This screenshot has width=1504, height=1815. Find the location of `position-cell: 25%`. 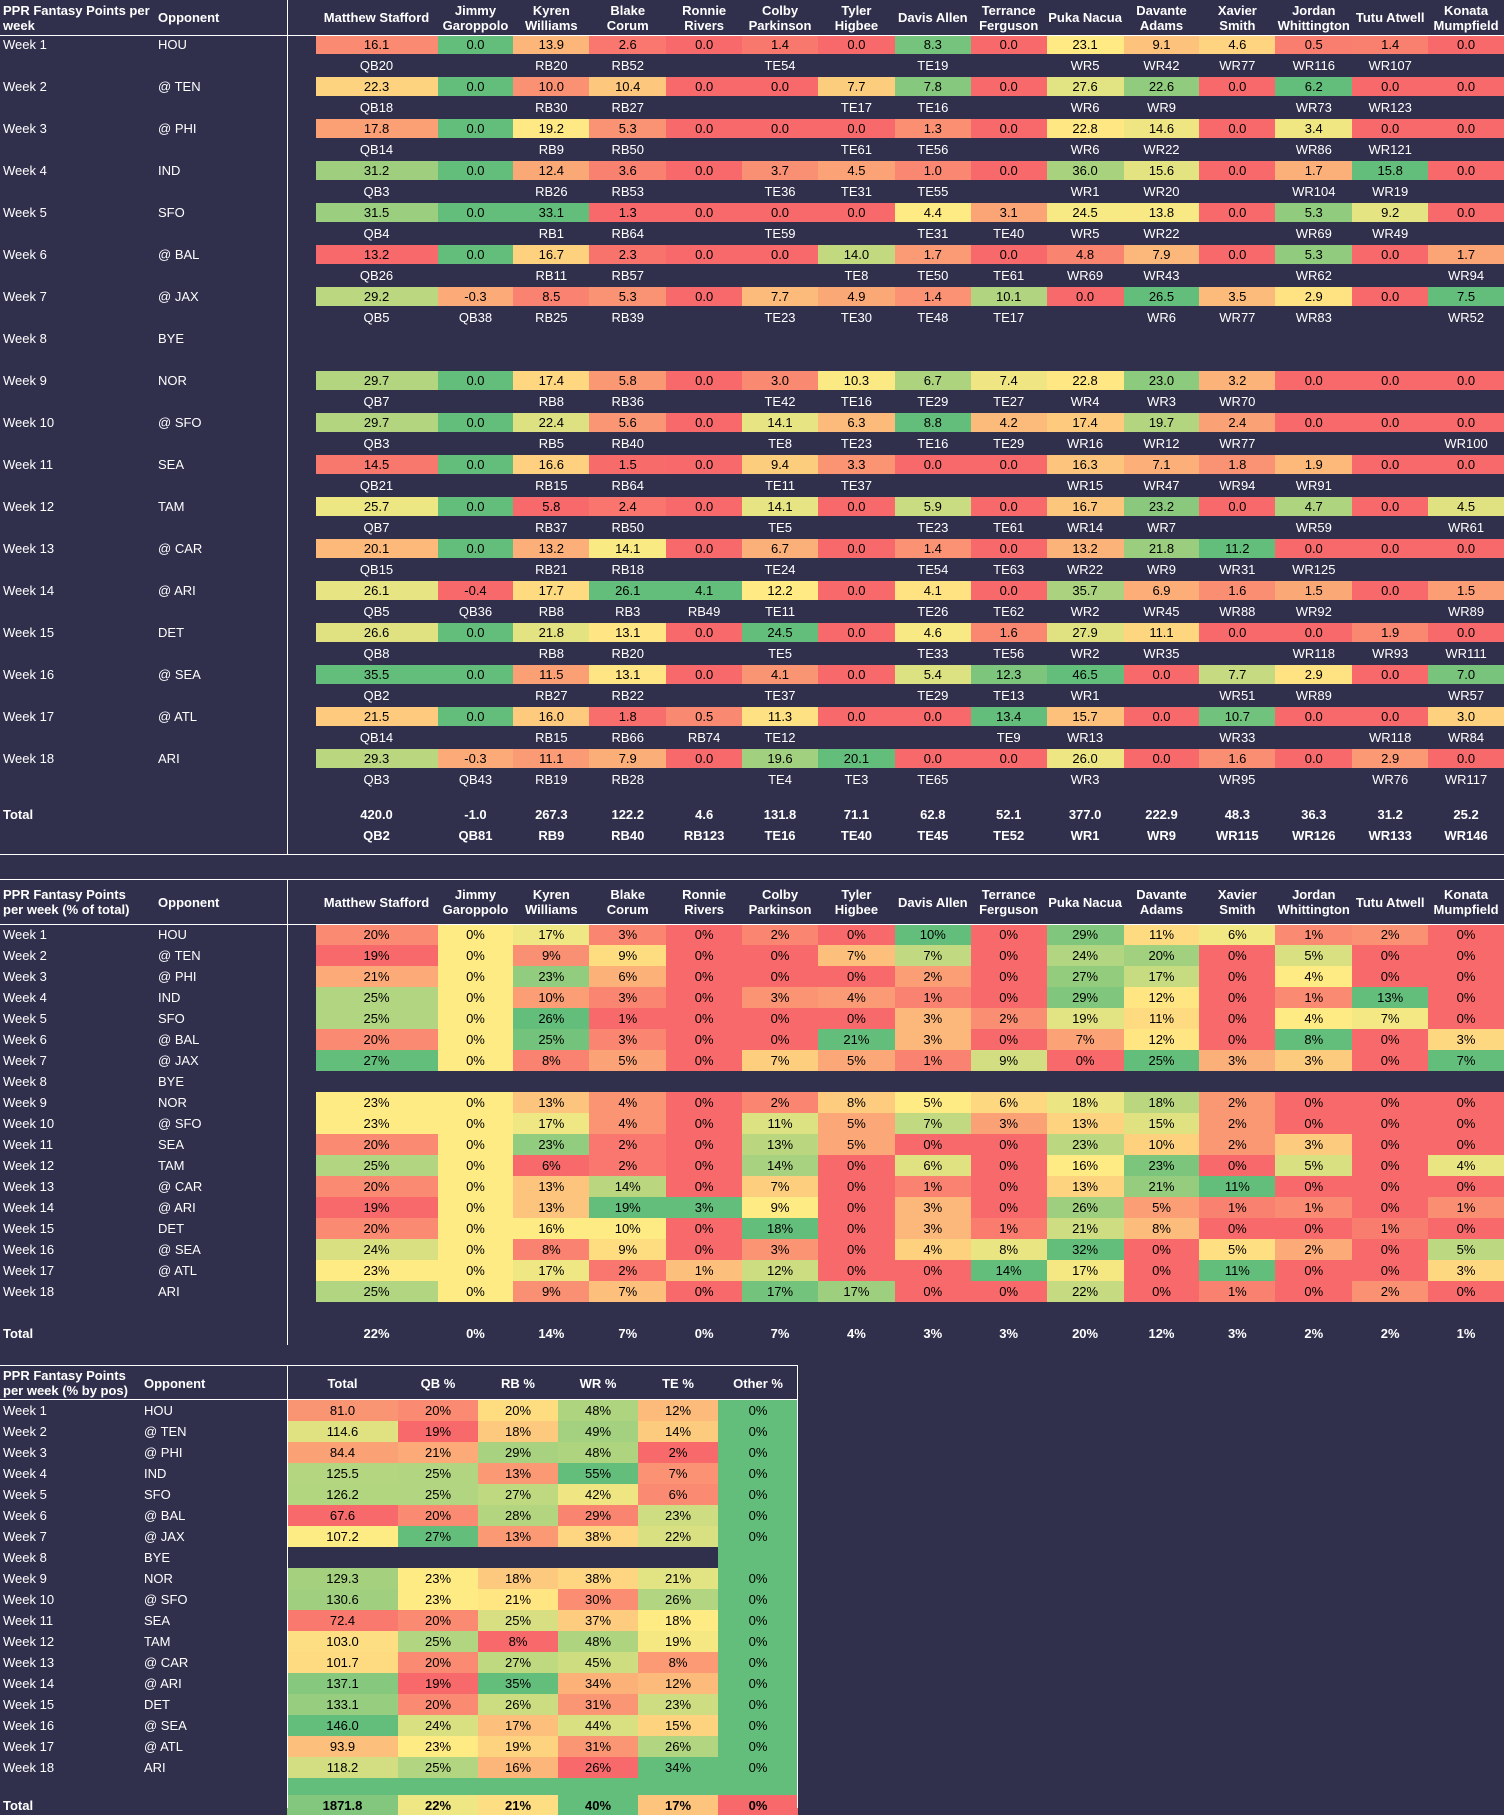

position-cell: 25% is located at coordinates (518, 1620).